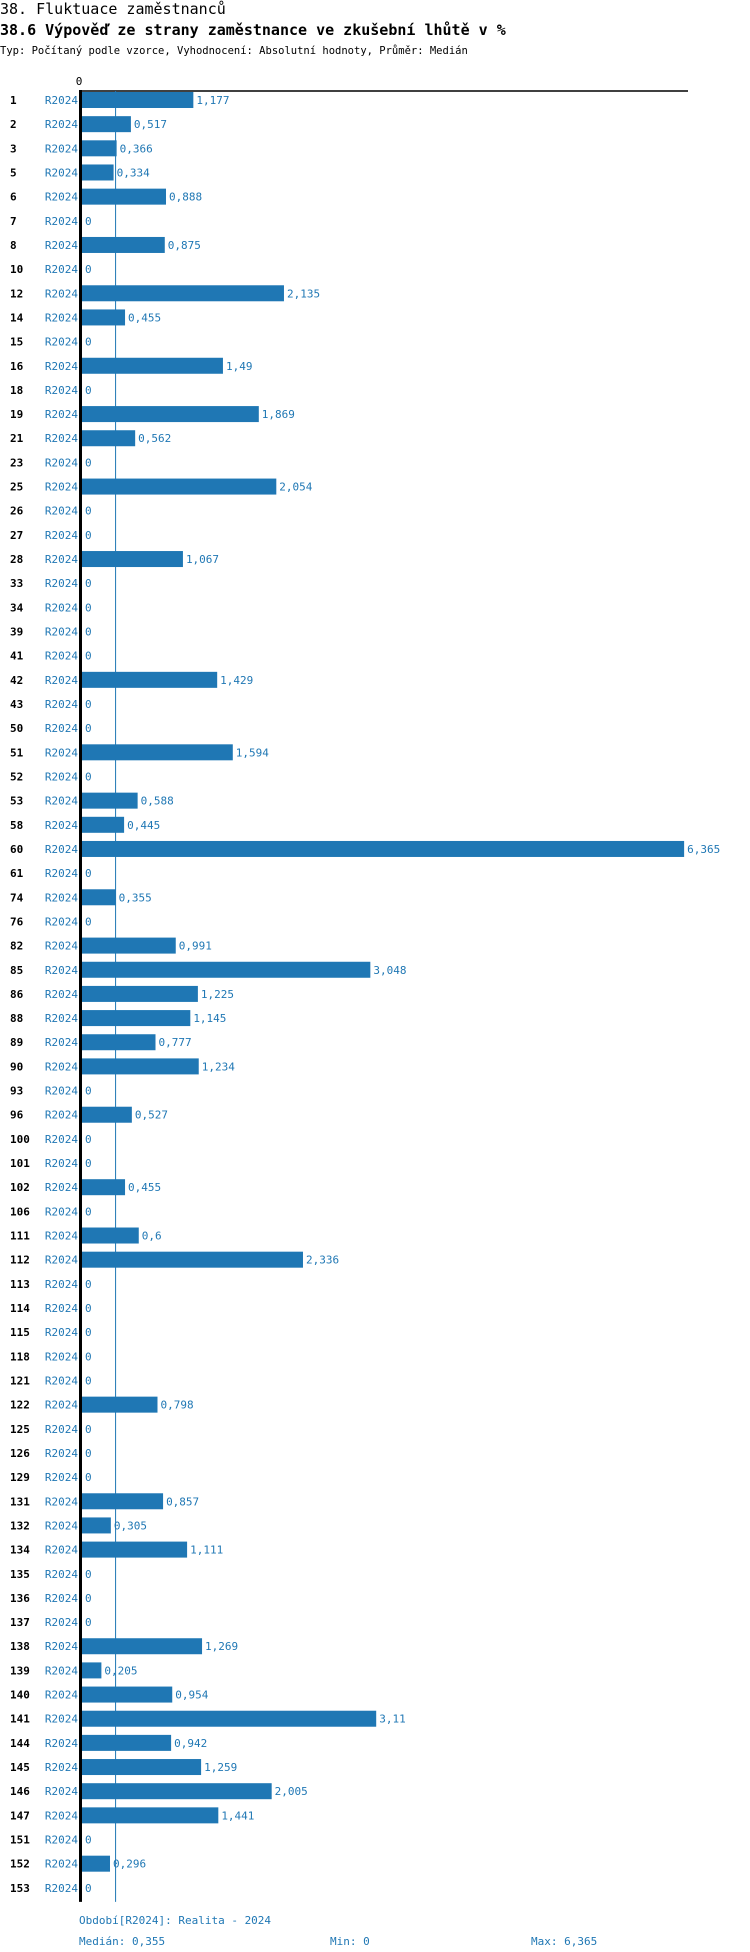 The height and width of the screenshot is (1952, 750). Describe the element at coordinates (20, 1211) in the screenshot. I see `category-label: 106` at that location.